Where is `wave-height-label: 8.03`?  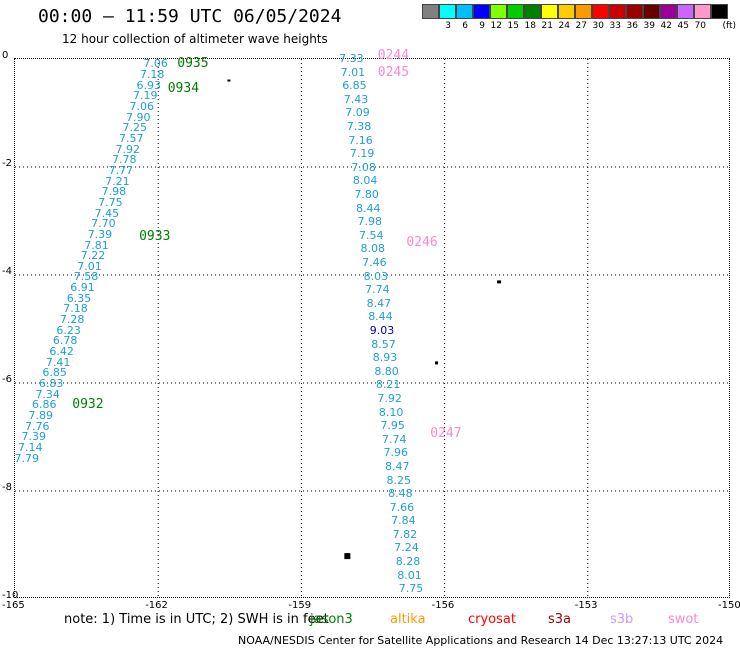 wave-height-label: 8.03 is located at coordinates (376, 276).